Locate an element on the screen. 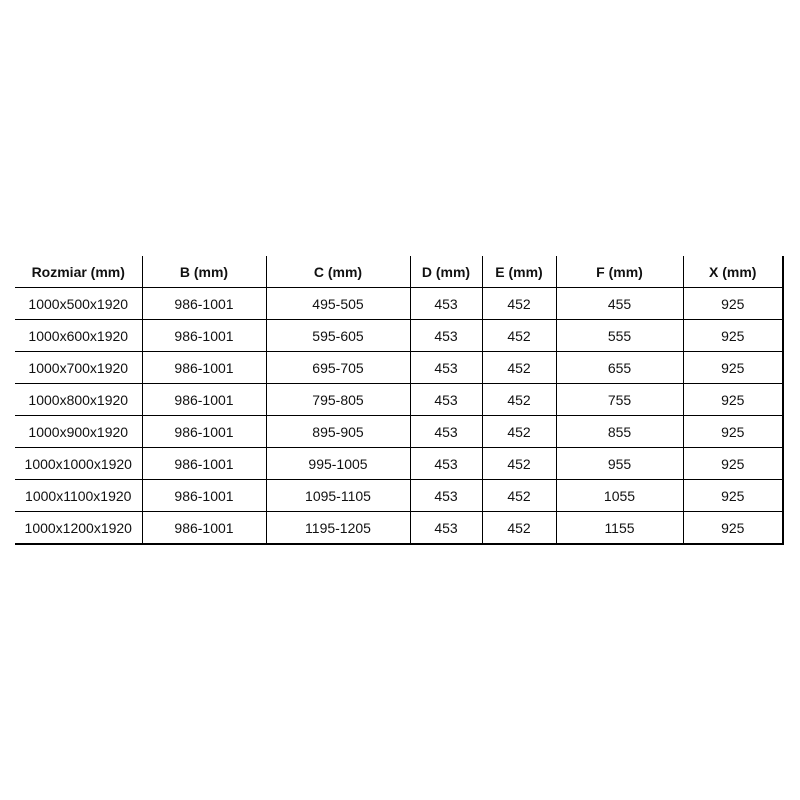 This screenshot has width=800, height=800. column-header: C (mm) is located at coordinates (337, 272).